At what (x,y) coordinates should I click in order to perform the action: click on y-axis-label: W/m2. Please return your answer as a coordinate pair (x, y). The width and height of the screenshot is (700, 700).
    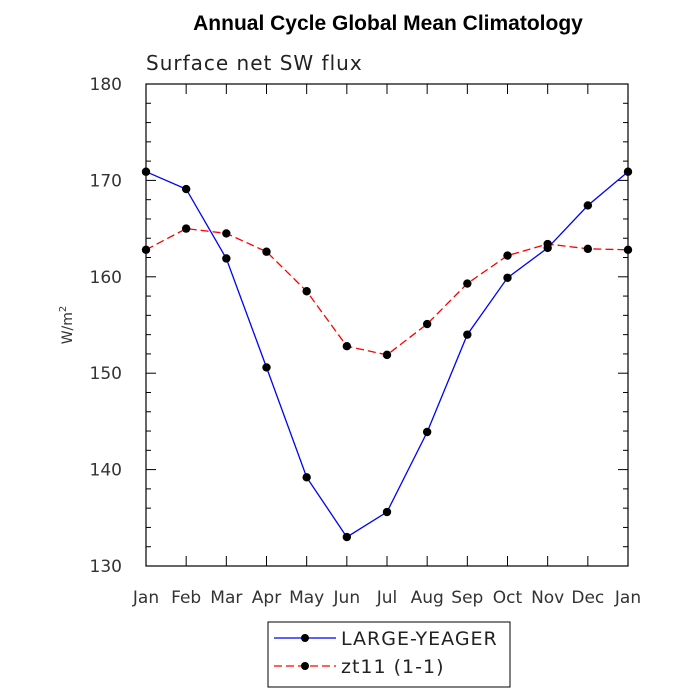
    Looking at the image, I should click on (67, 325).